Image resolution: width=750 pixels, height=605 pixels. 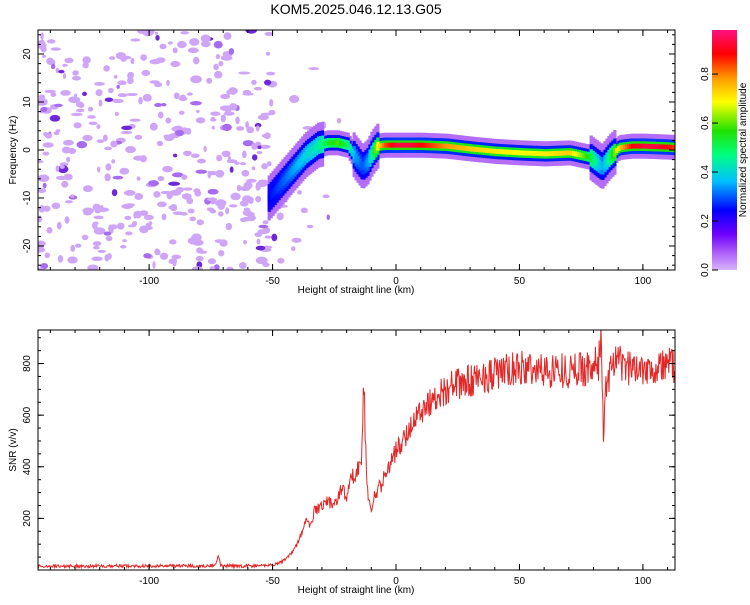 What do you see at coordinates (743, 149) in the screenshot?
I see `colorbar-label: Normalized spectral amplitude` at bounding box center [743, 149].